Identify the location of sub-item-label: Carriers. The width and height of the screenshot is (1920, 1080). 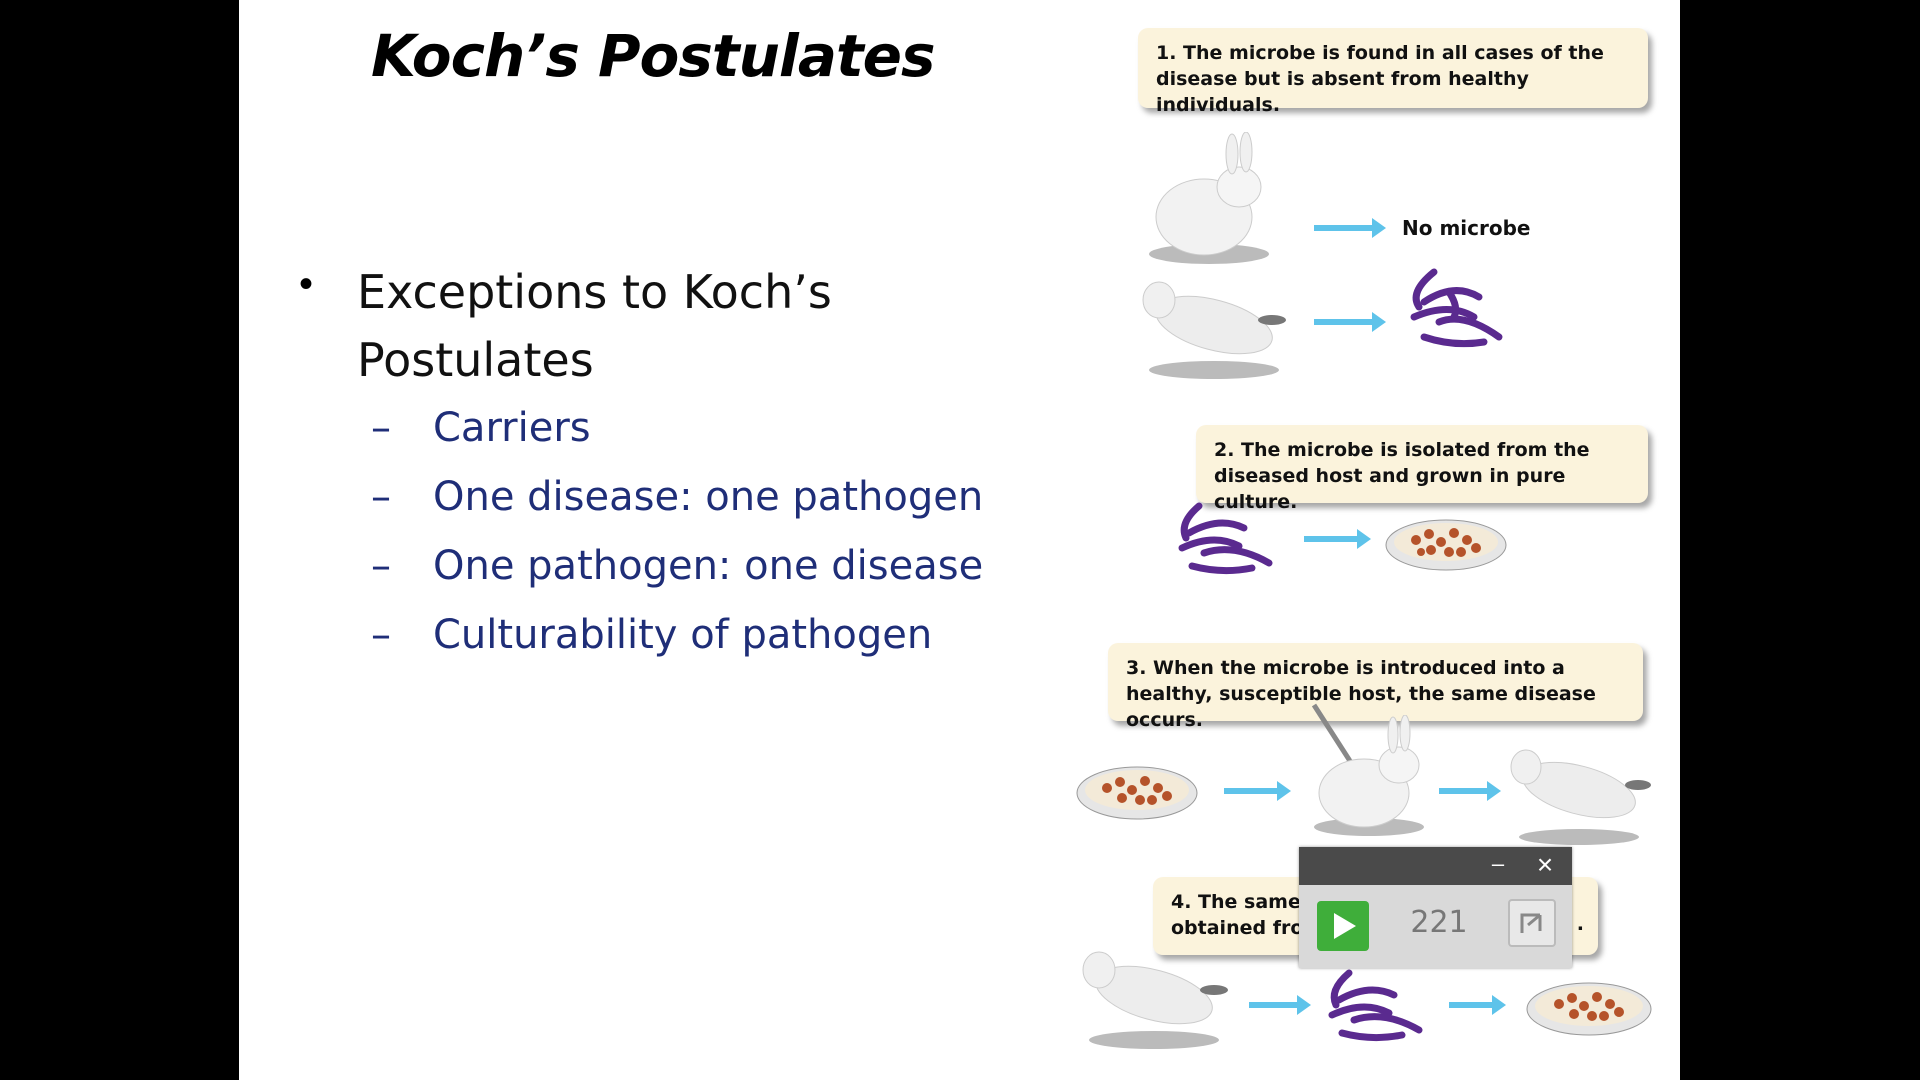
(512, 428).